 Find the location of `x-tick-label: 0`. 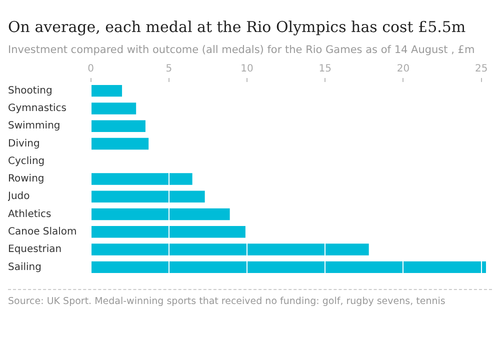

x-tick-label: 0 is located at coordinates (91, 69).